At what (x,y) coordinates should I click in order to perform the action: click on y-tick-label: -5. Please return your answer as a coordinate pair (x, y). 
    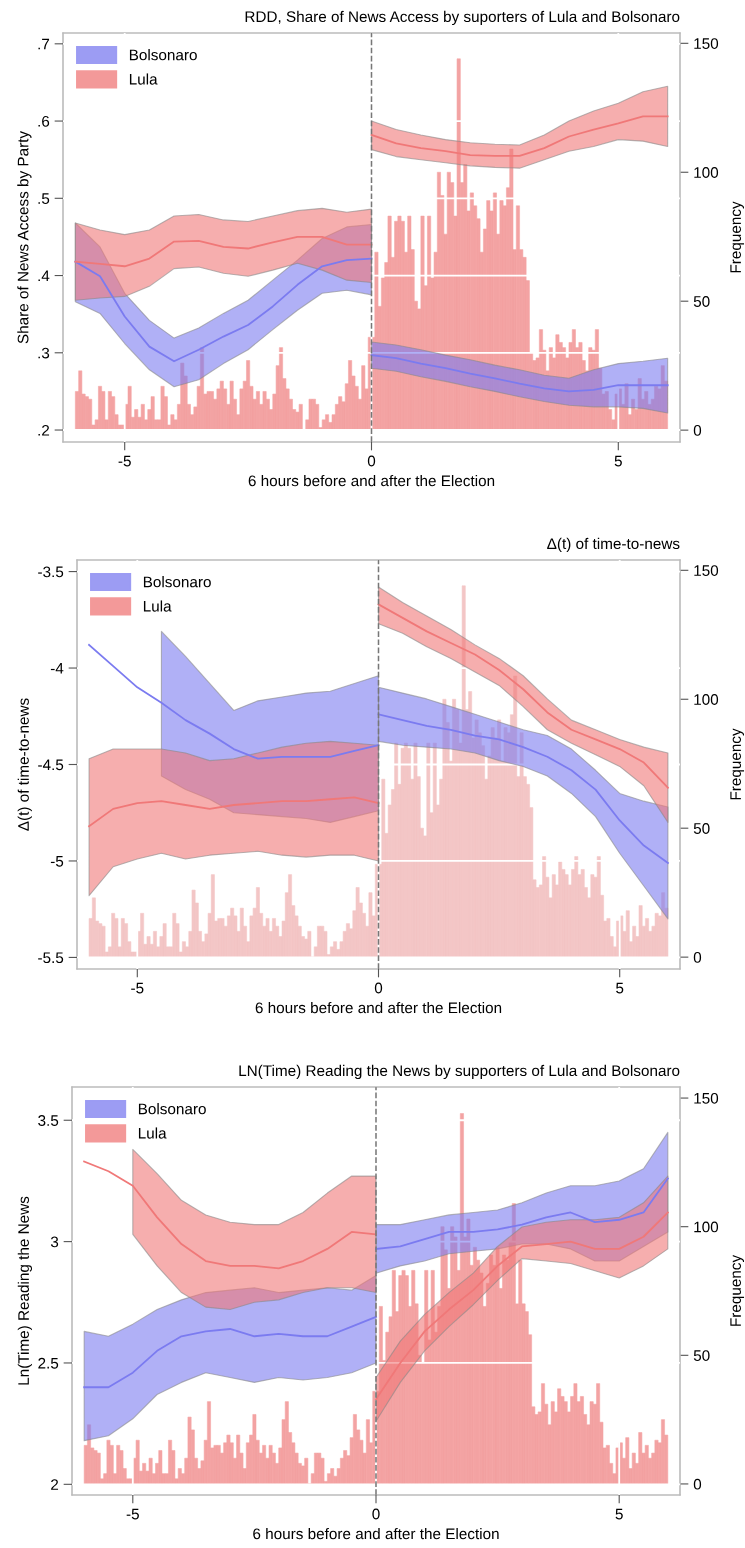
    Looking at the image, I should click on (57, 861).